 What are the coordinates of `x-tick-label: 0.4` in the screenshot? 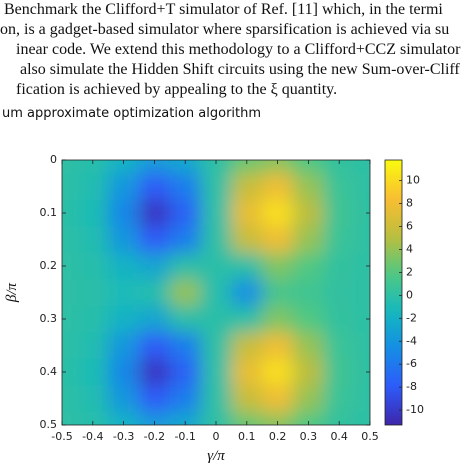 It's located at (339, 436).